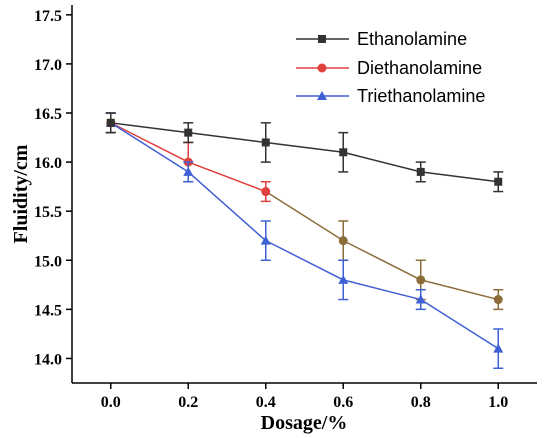 The height and width of the screenshot is (438, 550). Describe the element at coordinates (304, 397) in the screenshot. I see `x-ticks: 0.0 0.2 0.4 0.6 0.8 1.0` at that location.